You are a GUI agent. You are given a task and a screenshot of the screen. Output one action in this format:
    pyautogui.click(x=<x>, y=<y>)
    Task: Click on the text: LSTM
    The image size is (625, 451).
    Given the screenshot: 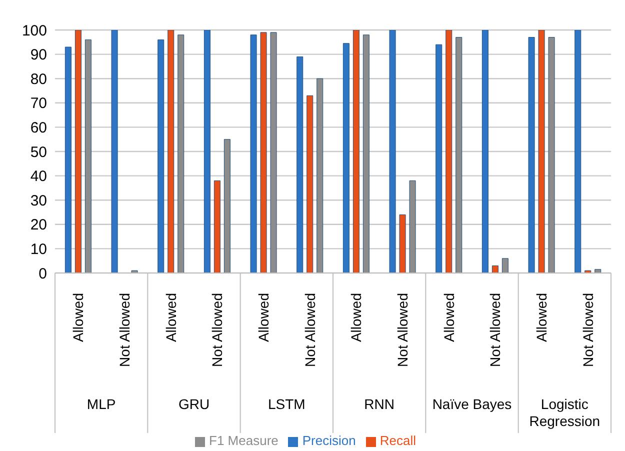 What is the action you would take?
    pyautogui.click(x=287, y=404)
    